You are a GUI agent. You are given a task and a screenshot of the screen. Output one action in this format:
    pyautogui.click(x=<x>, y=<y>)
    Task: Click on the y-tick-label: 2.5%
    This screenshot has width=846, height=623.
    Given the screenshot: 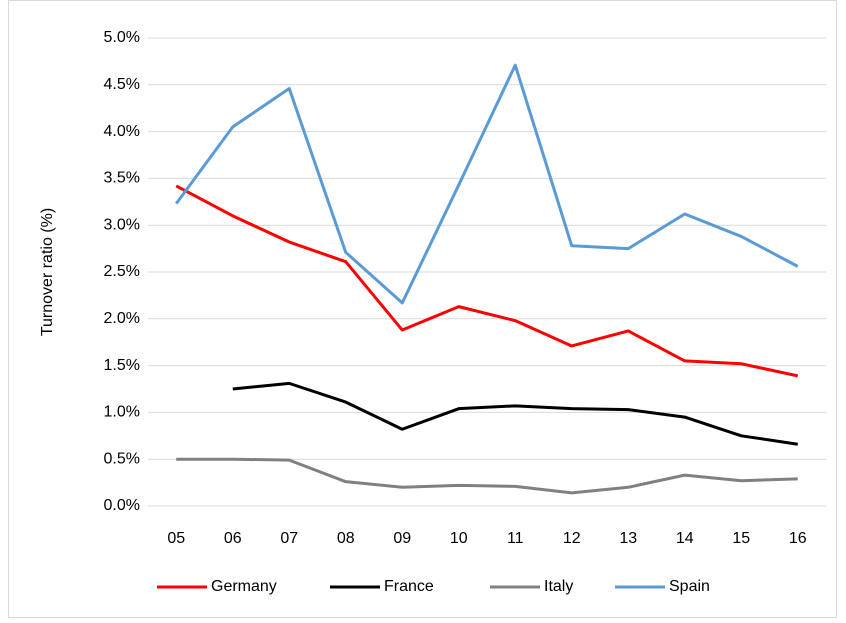 What is the action you would take?
    pyautogui.click(x=122, y=271)
    